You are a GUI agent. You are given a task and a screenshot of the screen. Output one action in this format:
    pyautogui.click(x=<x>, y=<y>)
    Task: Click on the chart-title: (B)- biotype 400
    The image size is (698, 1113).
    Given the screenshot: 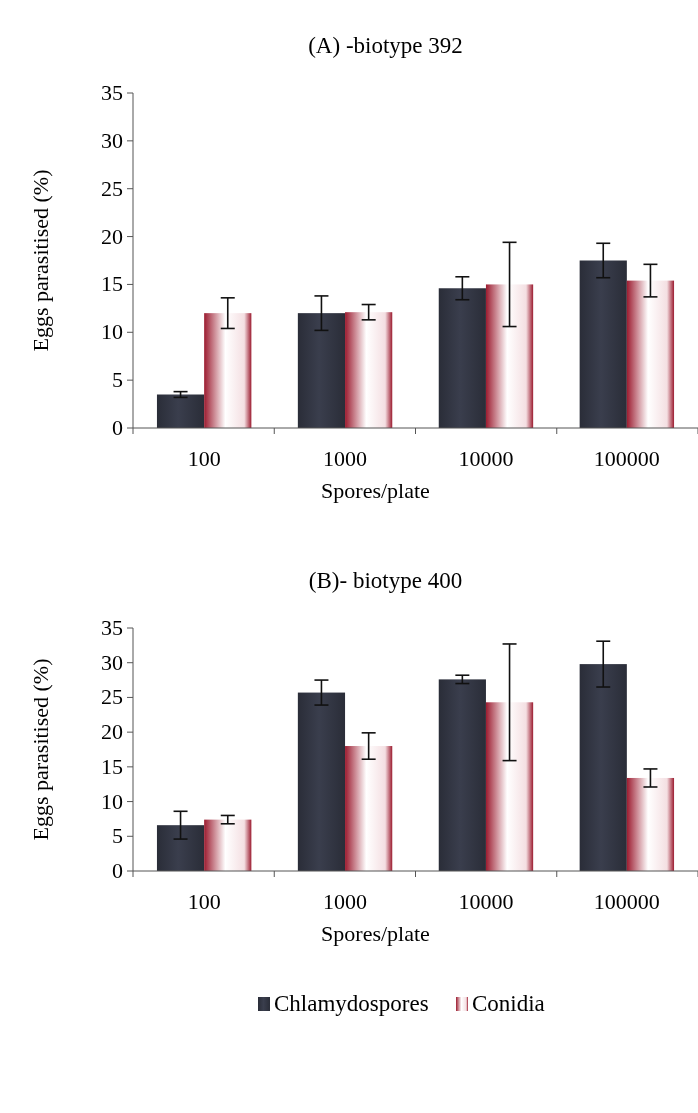 What is the action you would take?
    pyautogui.click(x=385, y=580)
    